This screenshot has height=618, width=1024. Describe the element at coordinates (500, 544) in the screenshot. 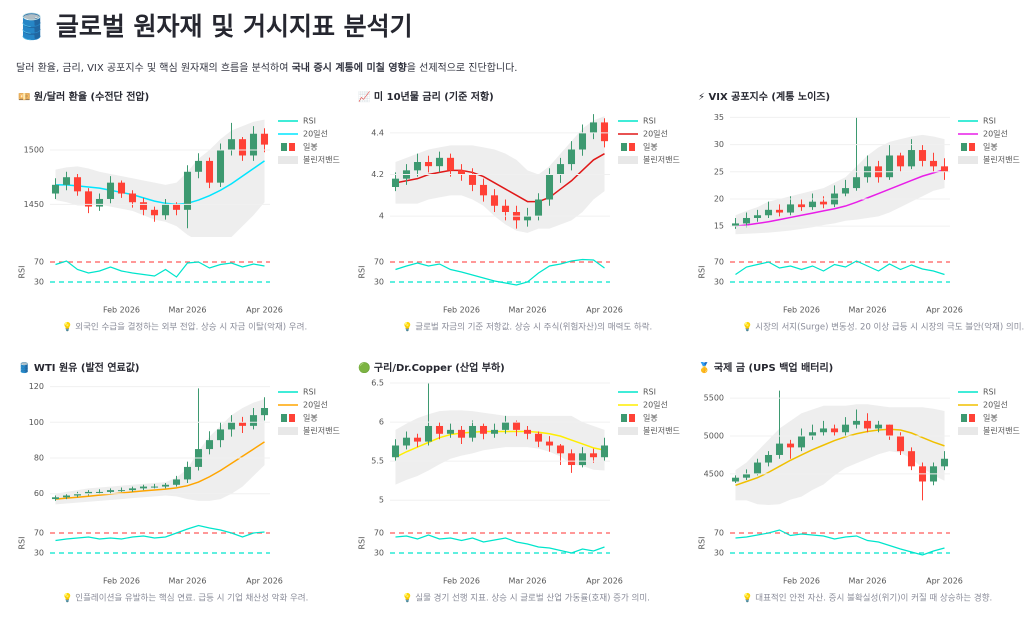

I see `rsi-line` at that location.